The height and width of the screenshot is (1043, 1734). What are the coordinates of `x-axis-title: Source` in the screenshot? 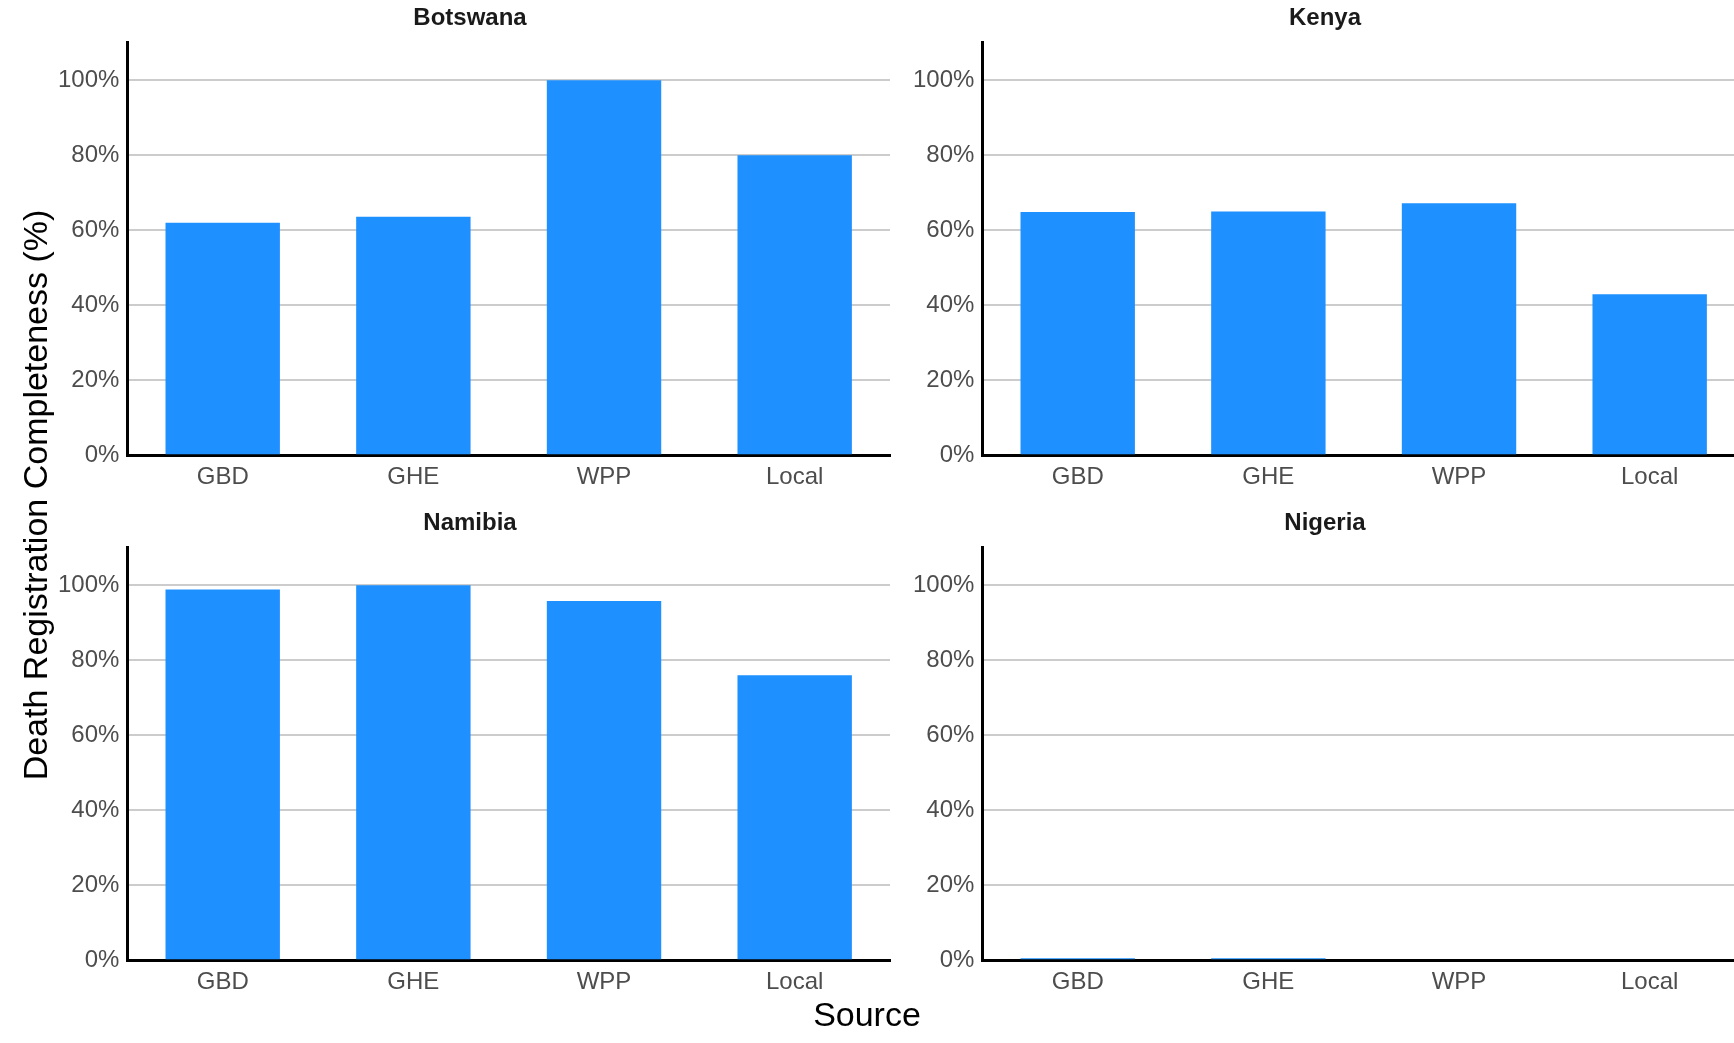 It's located at (867, 1014).